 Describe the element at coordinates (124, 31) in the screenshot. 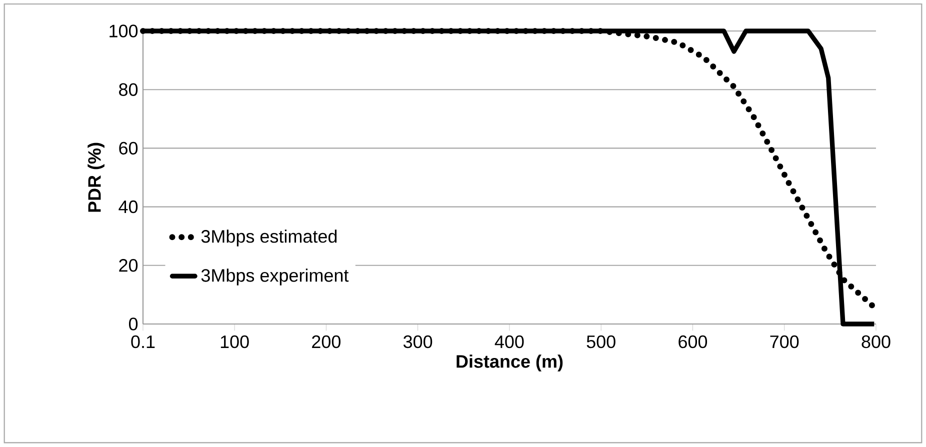

I see `y-tick-label: 100` at that location.